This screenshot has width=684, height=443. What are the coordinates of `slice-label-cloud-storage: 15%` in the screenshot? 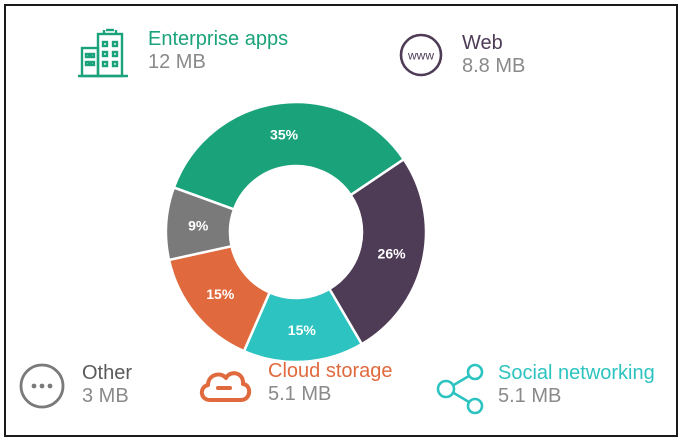 It's located at (220, 294).